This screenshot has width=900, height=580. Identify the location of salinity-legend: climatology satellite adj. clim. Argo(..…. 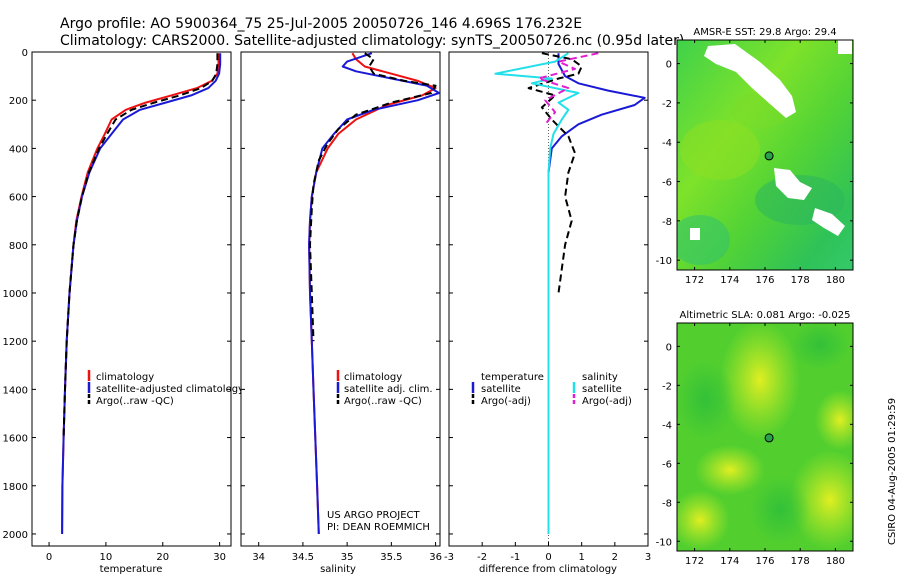
(384, 388).